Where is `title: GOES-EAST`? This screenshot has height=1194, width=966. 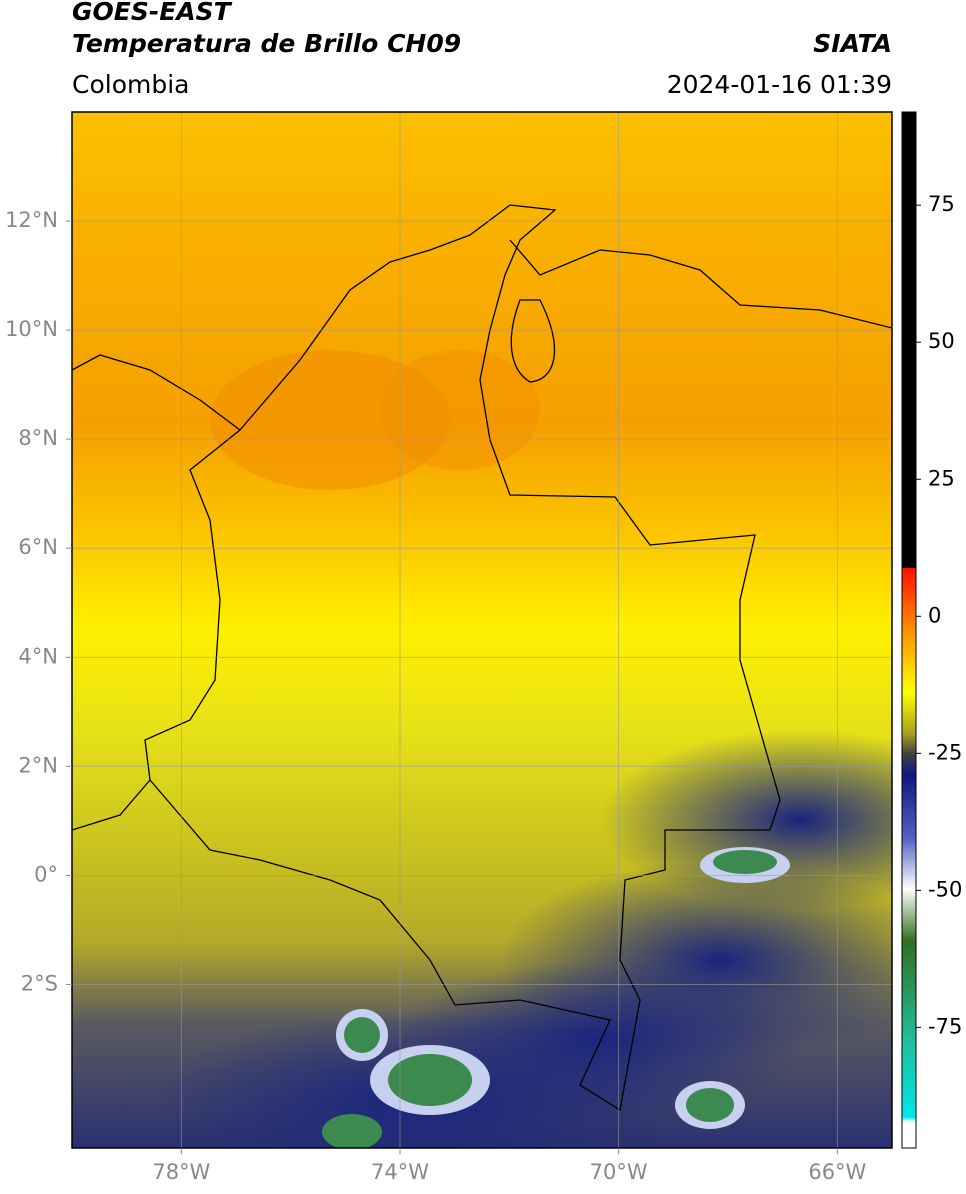
title: GOES-EAST is located at coordinates (152, 13).